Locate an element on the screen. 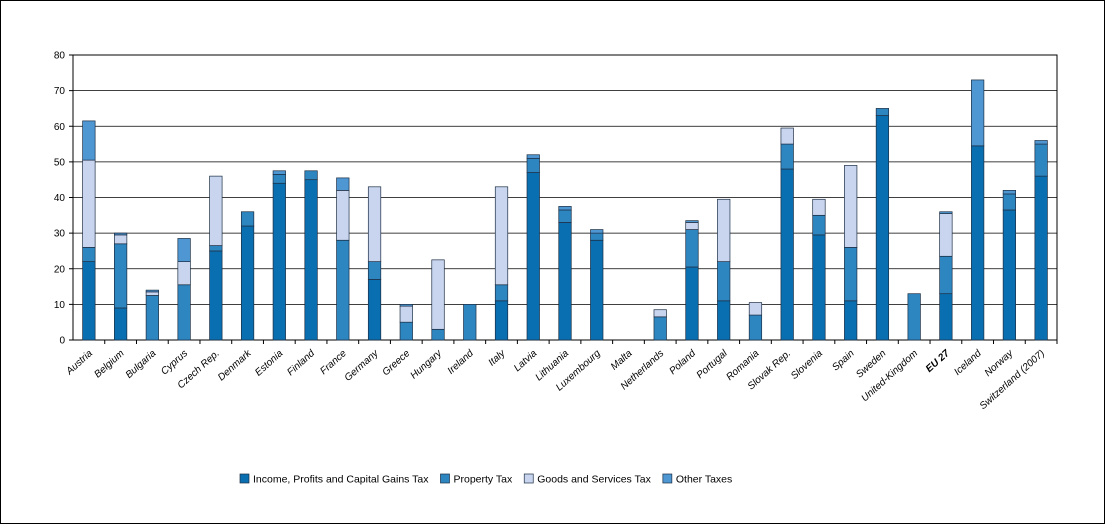  category-label: Austria is located at coordinates (80, 363).